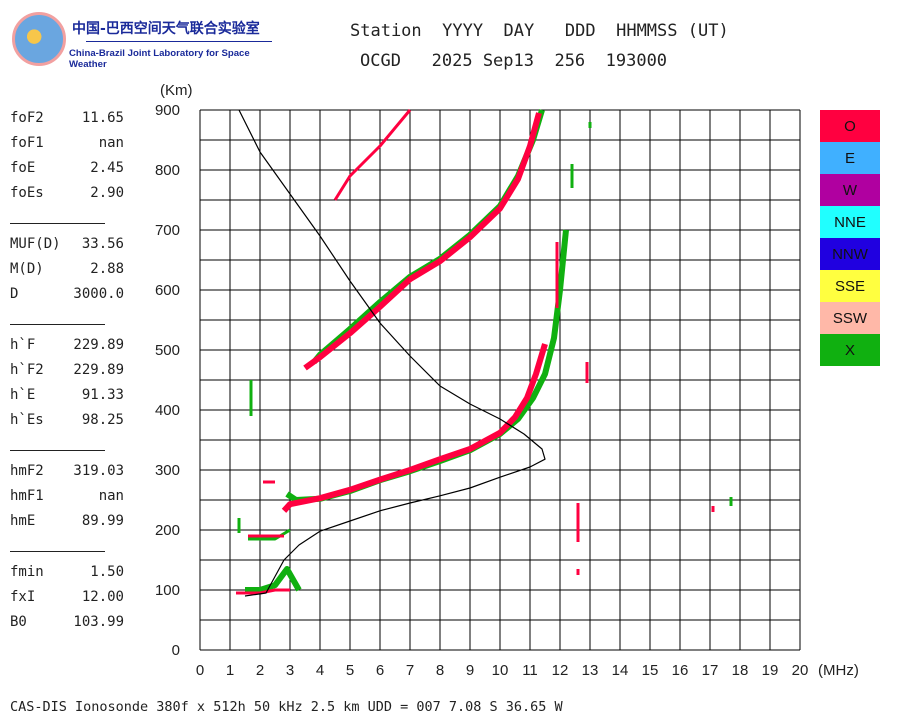 The image size is (900, 720). What do you see at coordinates (67, 273) in the screenshot?
I see `param-row: M(D) 2.88` at bounding box center [67, 273].